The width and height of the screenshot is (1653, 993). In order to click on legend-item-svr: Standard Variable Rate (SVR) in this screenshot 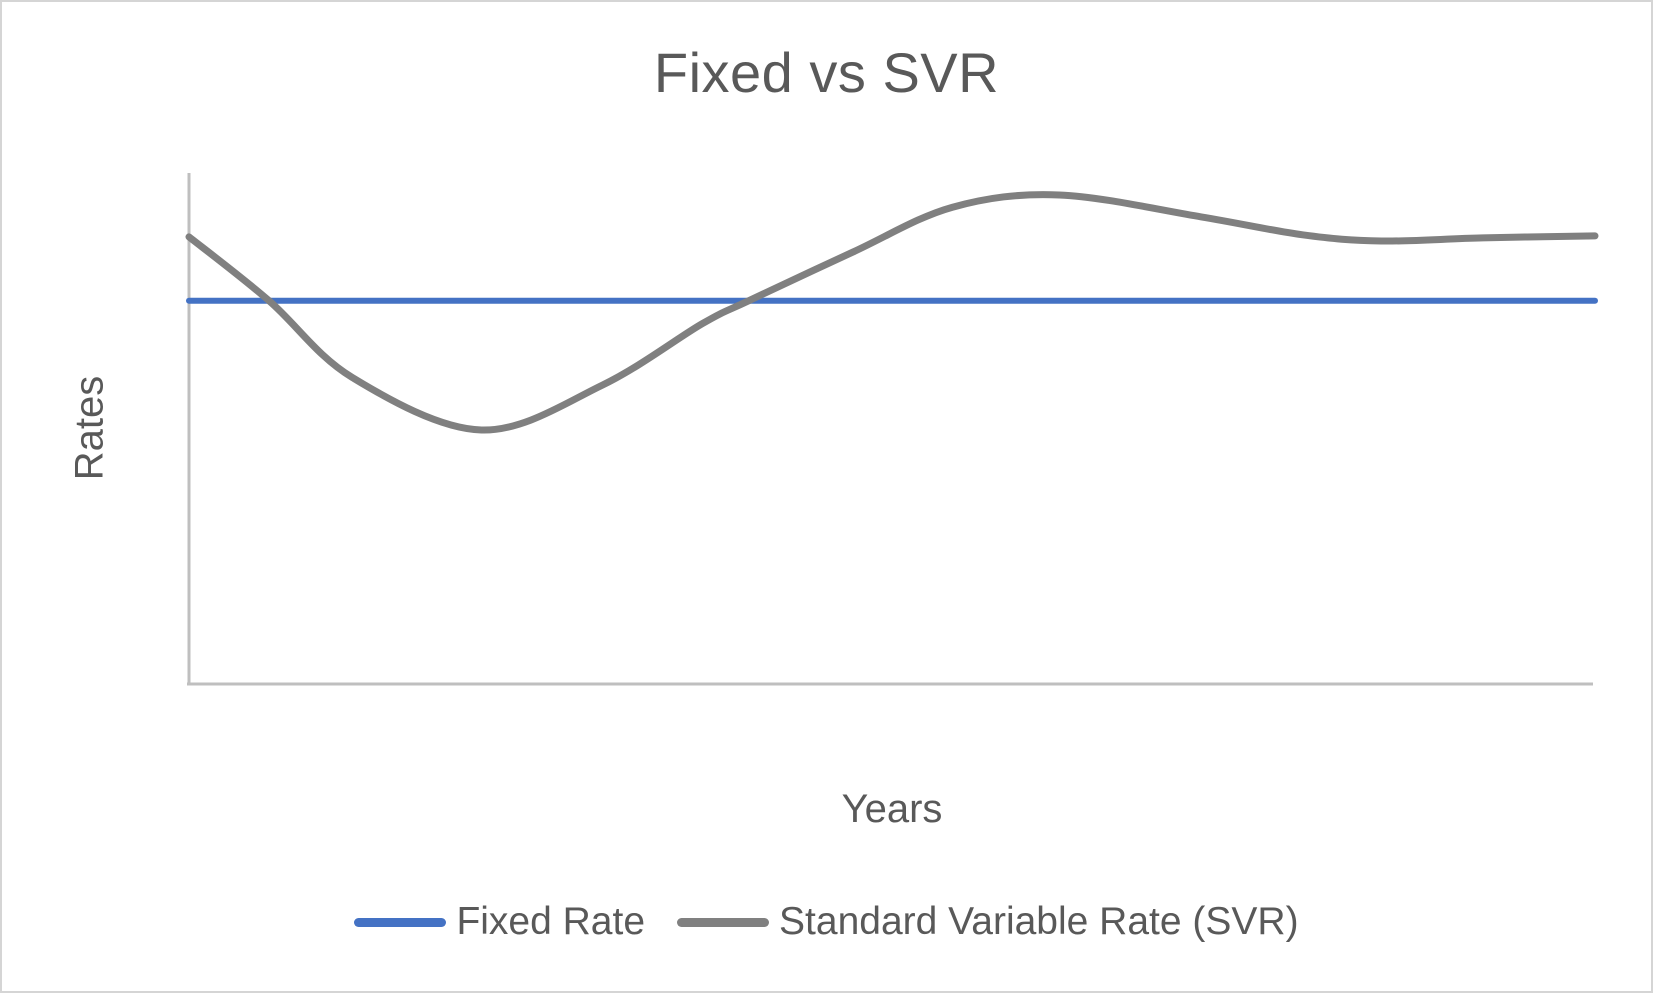, I will do `click(988, 922)`.